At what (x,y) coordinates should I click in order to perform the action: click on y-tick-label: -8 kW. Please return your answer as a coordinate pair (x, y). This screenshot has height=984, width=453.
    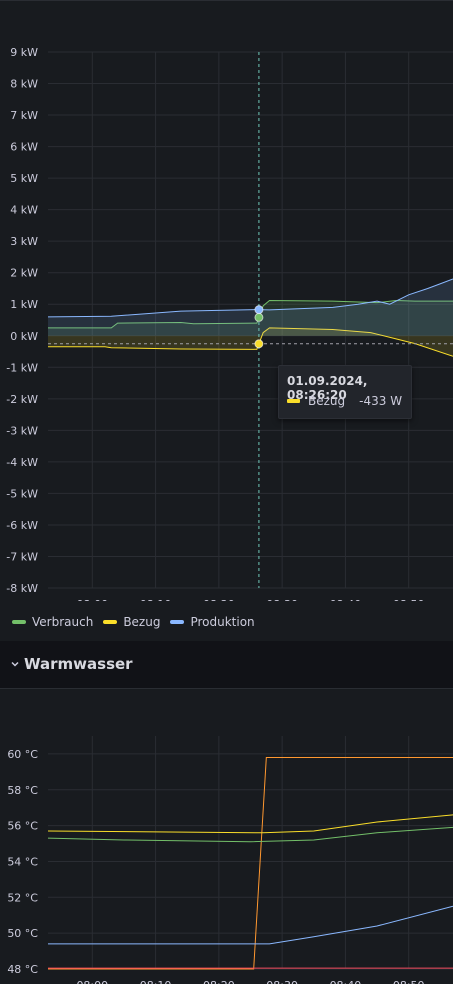
    Looking at the image, I should click on (22, 588).